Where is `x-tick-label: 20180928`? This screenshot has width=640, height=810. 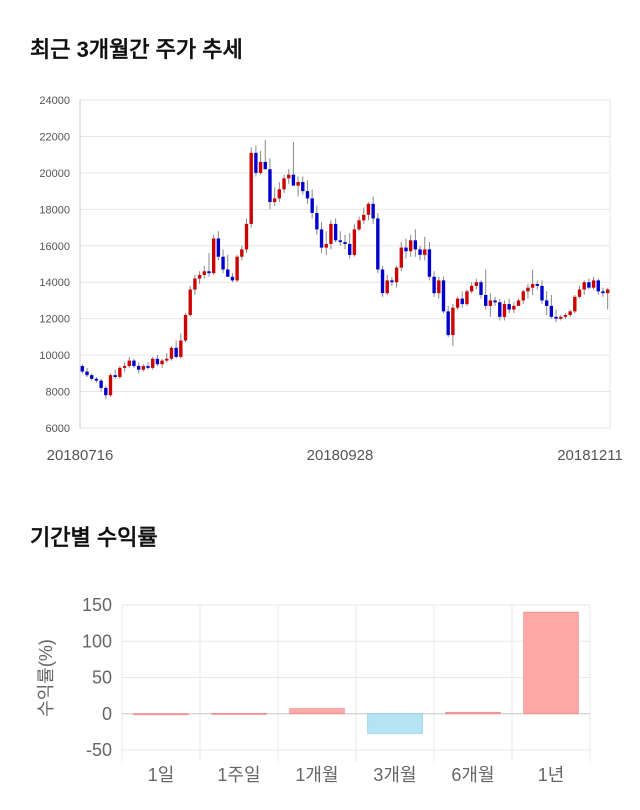 x-tick-label: 20180928 is located at coordinates (340, 455).